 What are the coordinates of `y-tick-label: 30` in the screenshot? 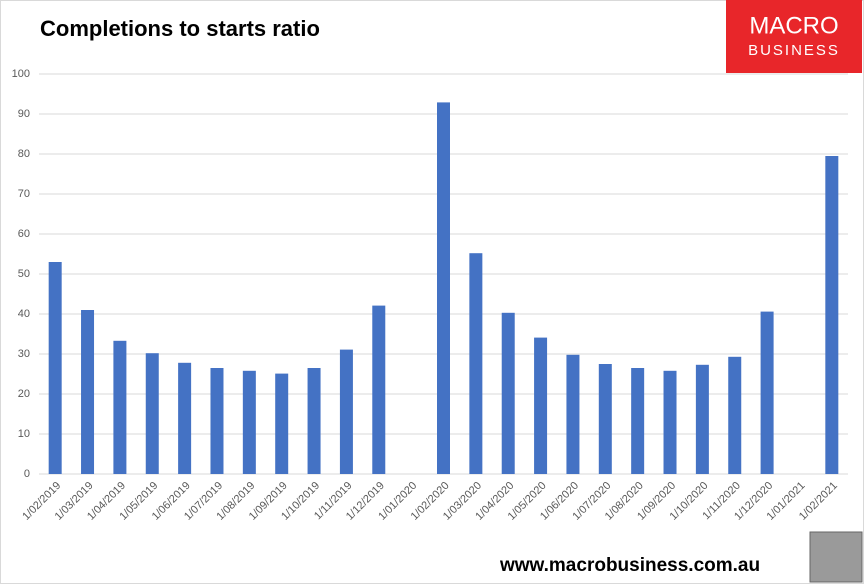 It's located at (24, 354).